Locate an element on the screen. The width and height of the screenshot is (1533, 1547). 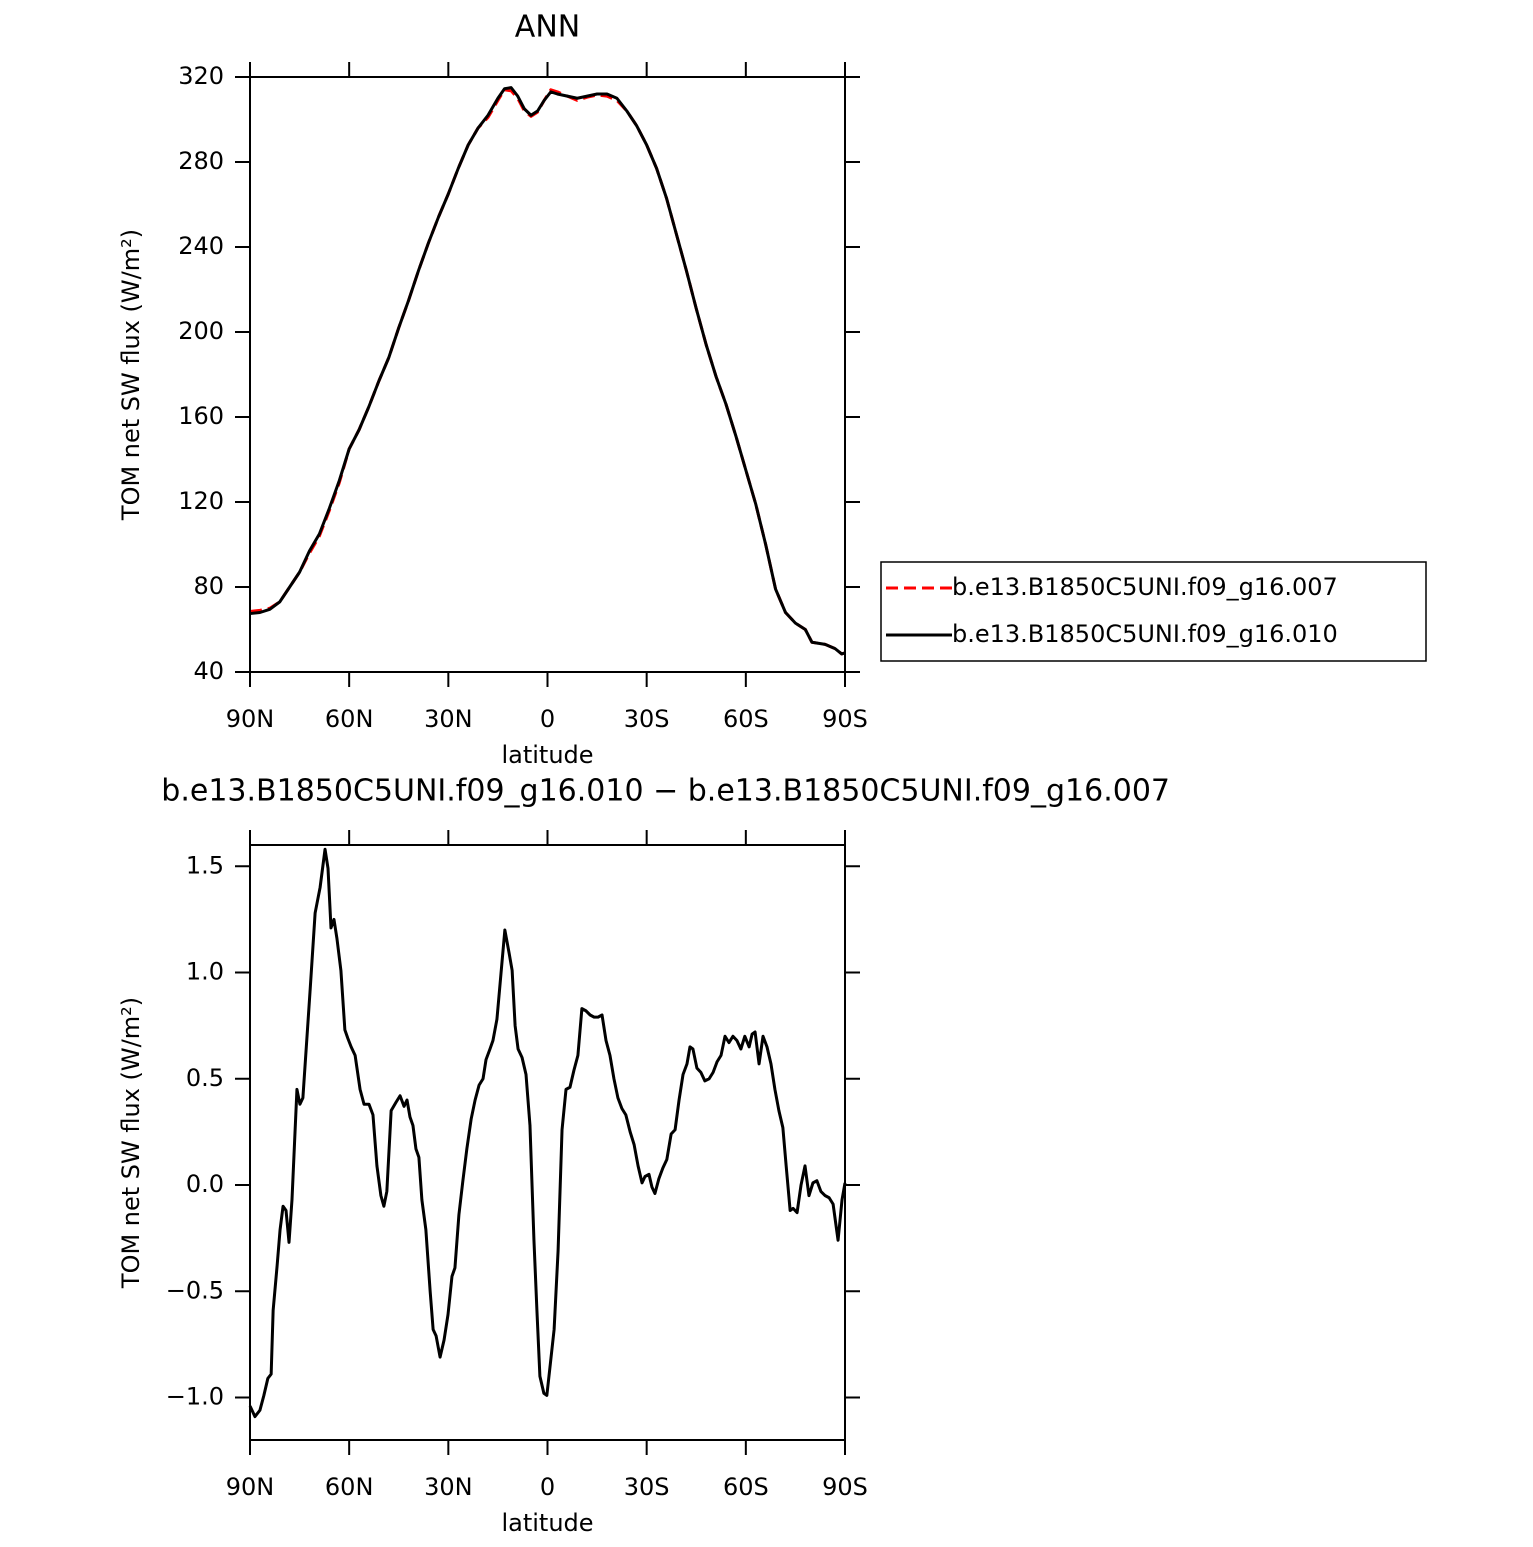
y-tick-label: 0.5 is located at coordinates (205, 1078).